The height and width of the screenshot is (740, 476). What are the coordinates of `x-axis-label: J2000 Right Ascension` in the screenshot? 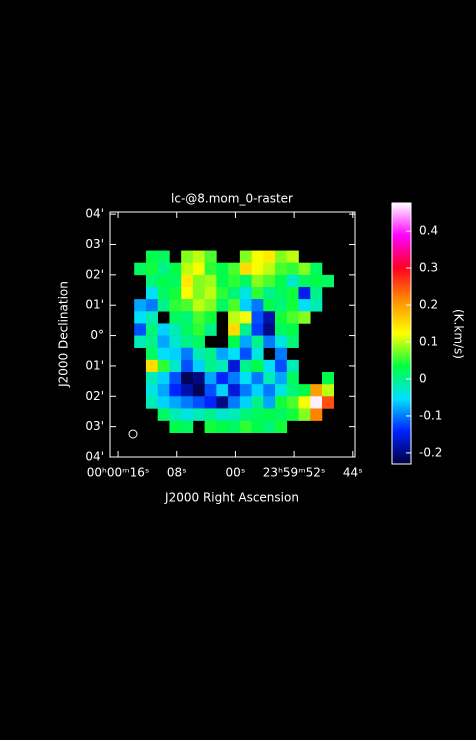 It's located at (231, 498).